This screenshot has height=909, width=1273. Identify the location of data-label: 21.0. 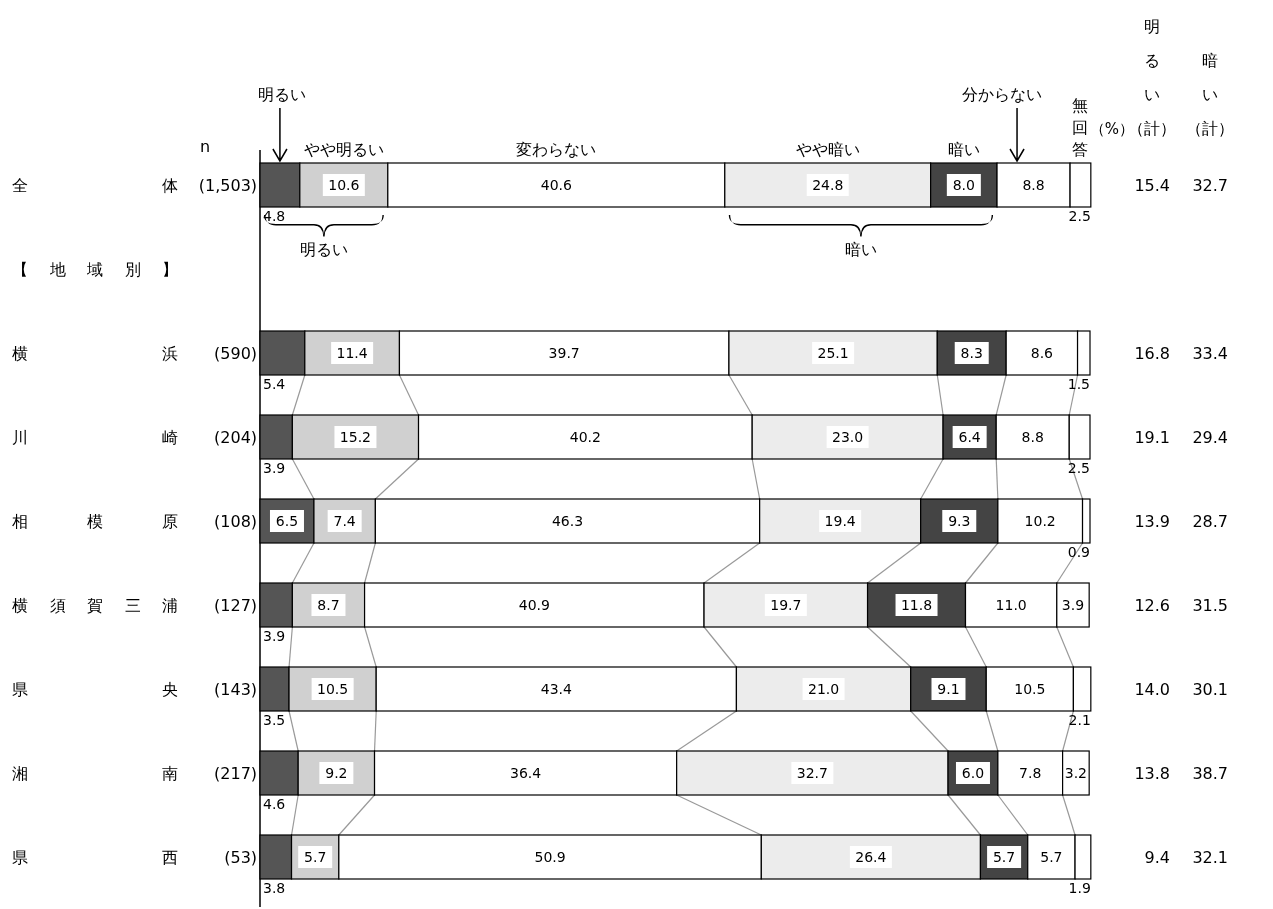
(823, 689).